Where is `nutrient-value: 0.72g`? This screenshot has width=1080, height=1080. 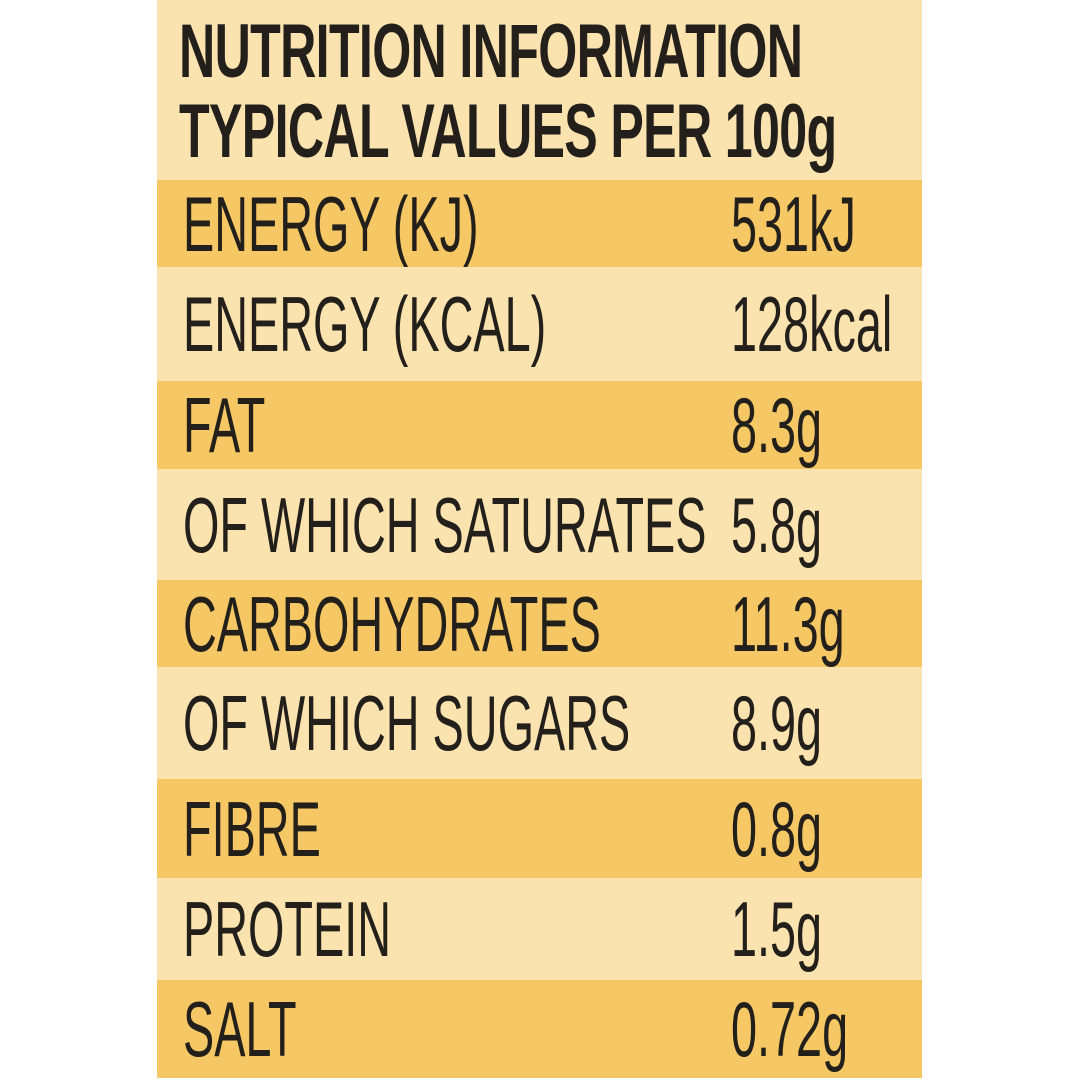
nutrient-value: 0.72g is located at coordinates (790, 1029).